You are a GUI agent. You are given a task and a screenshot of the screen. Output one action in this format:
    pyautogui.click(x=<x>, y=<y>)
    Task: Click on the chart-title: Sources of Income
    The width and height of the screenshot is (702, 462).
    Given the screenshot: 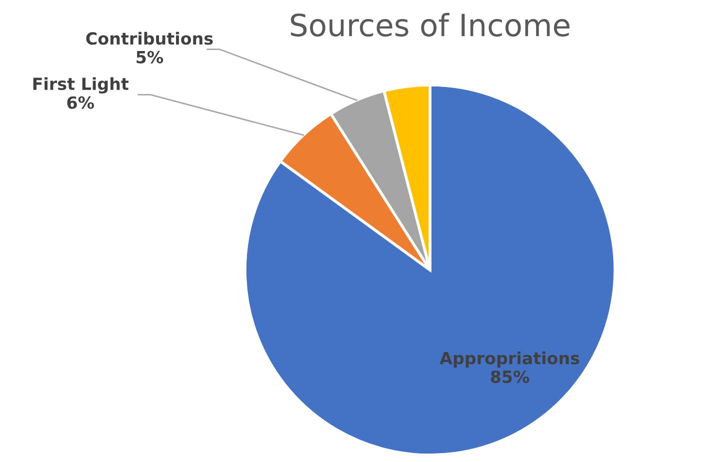 What is the action you would take?
    pyautogui.click(x=430, y=24)
    